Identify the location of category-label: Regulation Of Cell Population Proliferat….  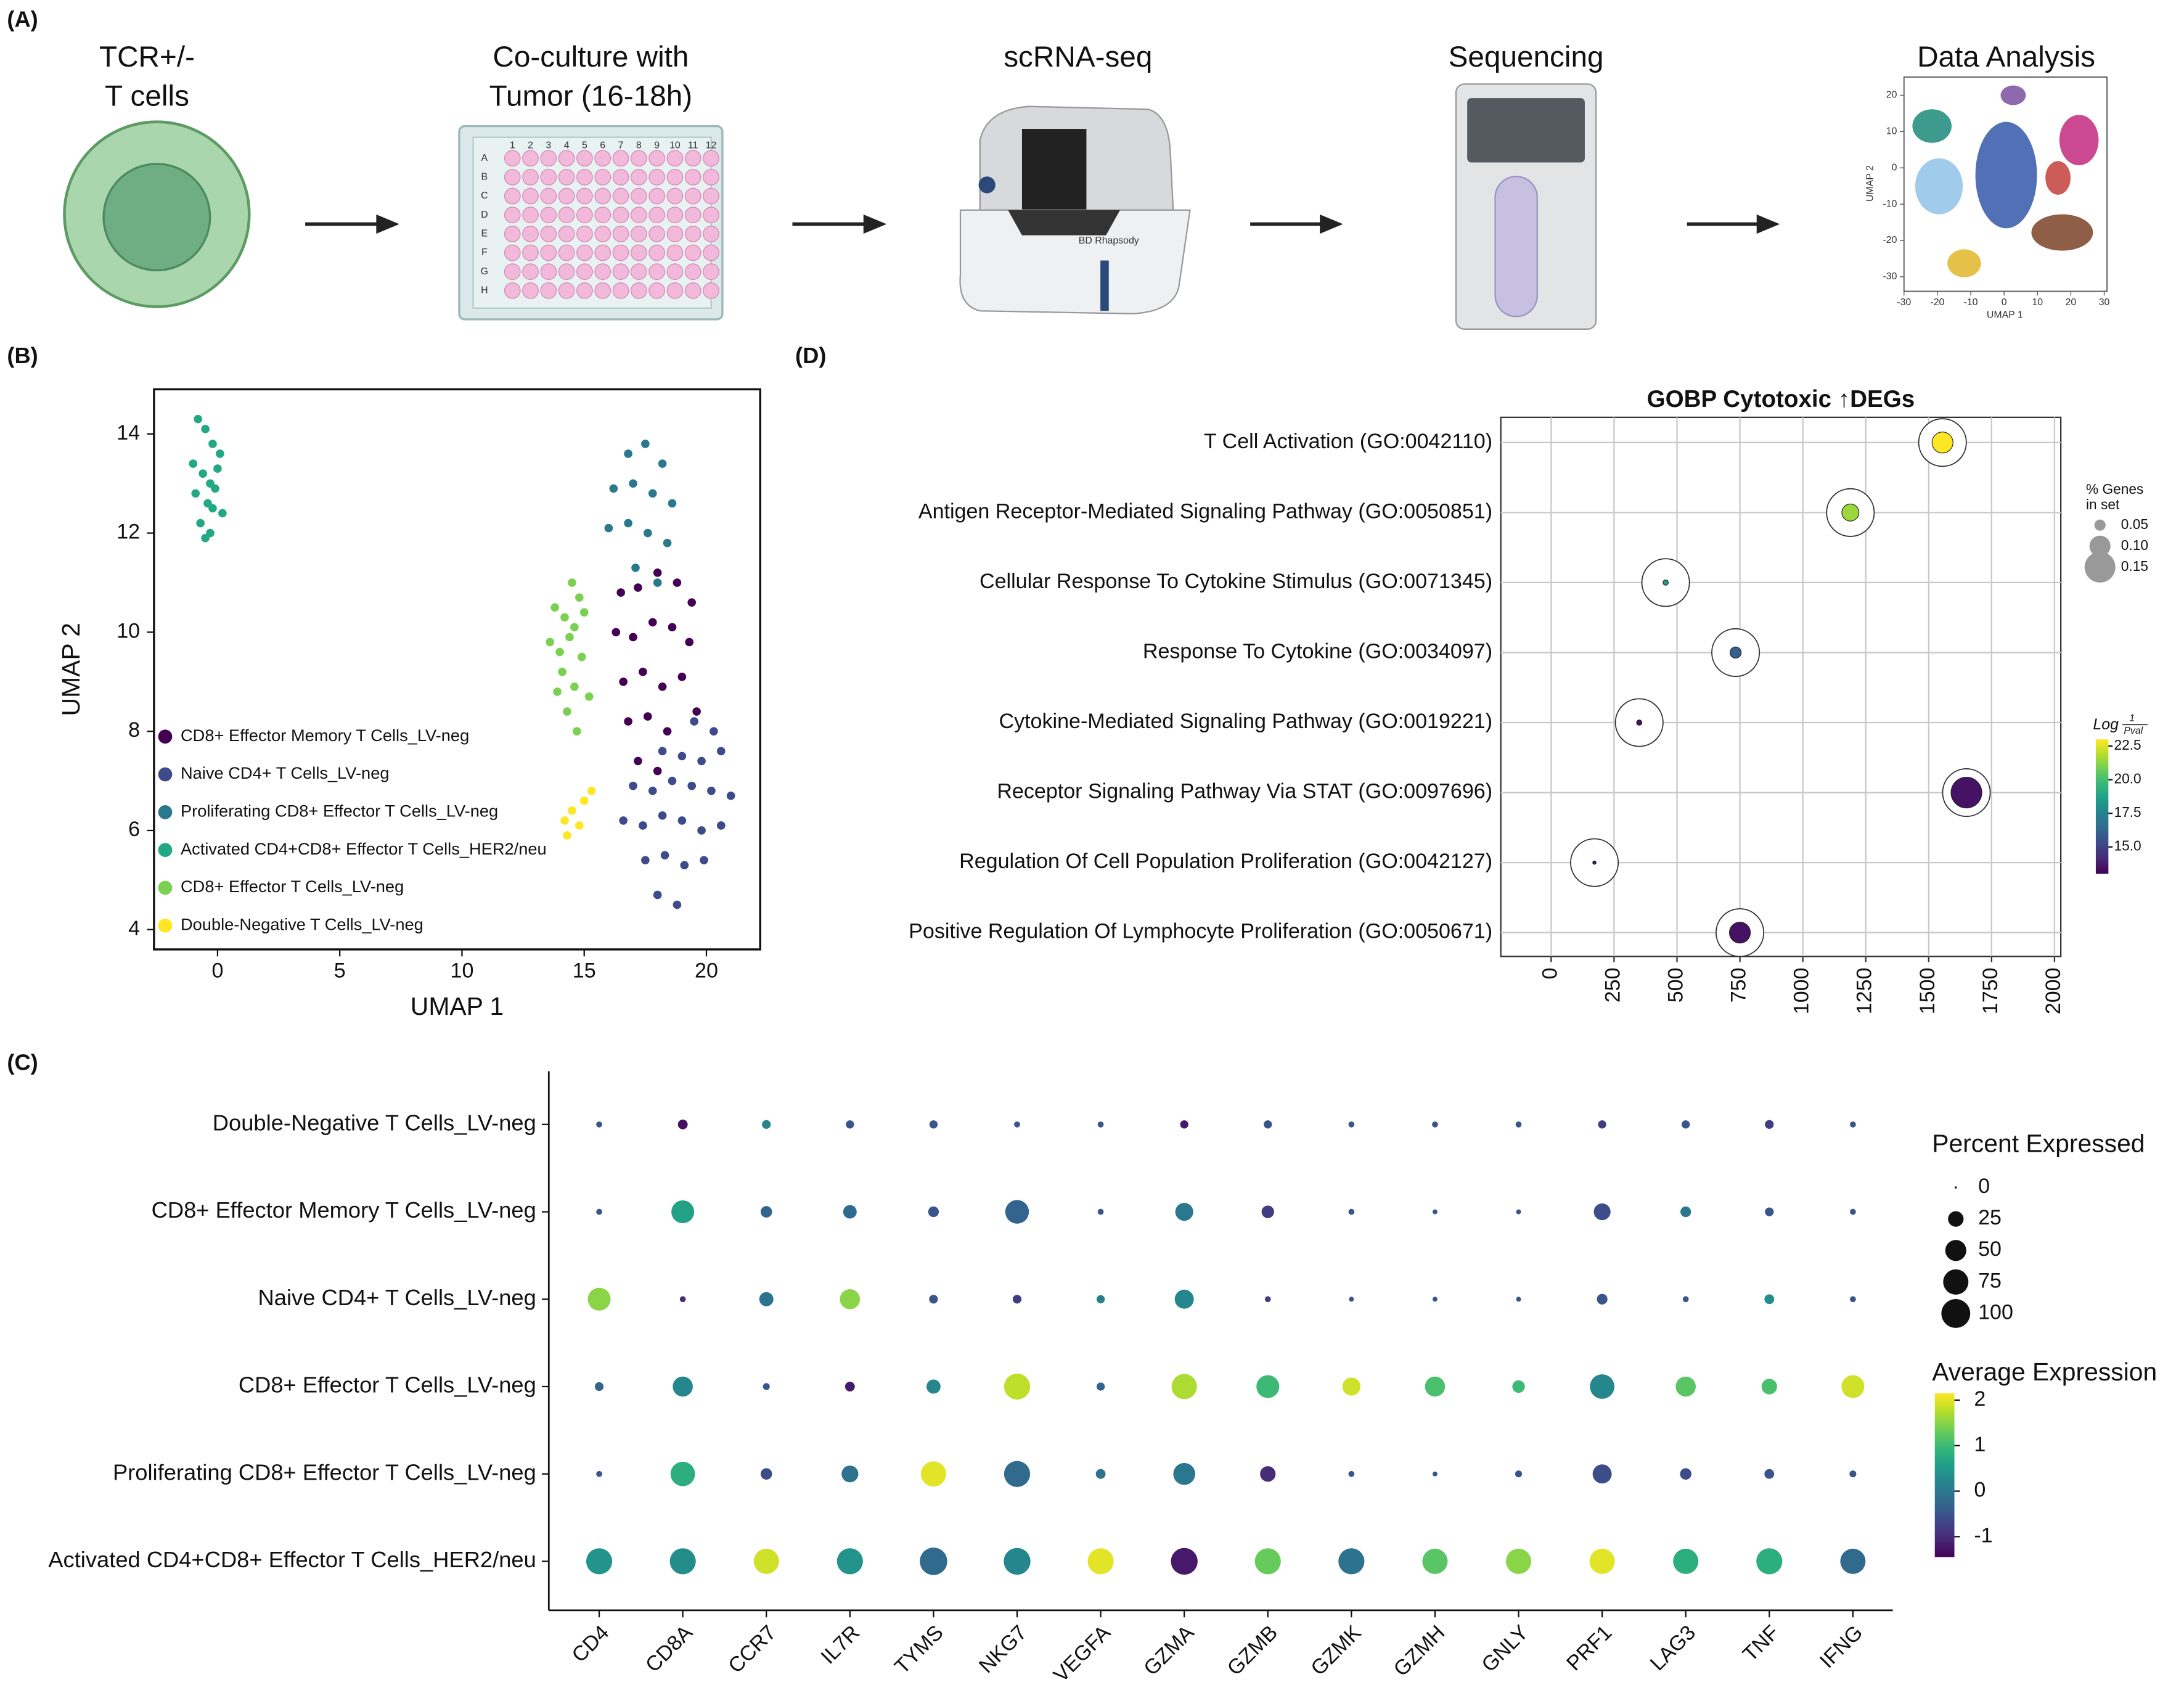
(1226, 861).